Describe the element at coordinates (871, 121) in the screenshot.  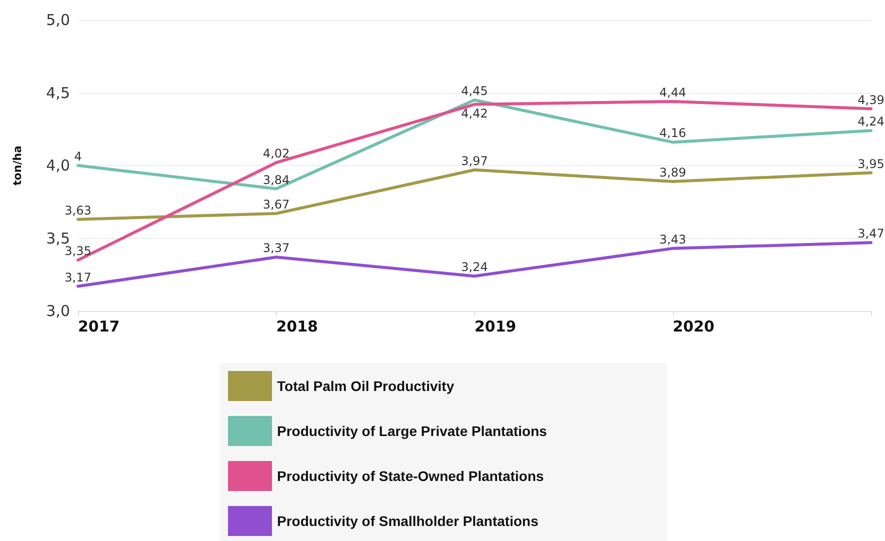
I see `data-label: 4,24` at that location.